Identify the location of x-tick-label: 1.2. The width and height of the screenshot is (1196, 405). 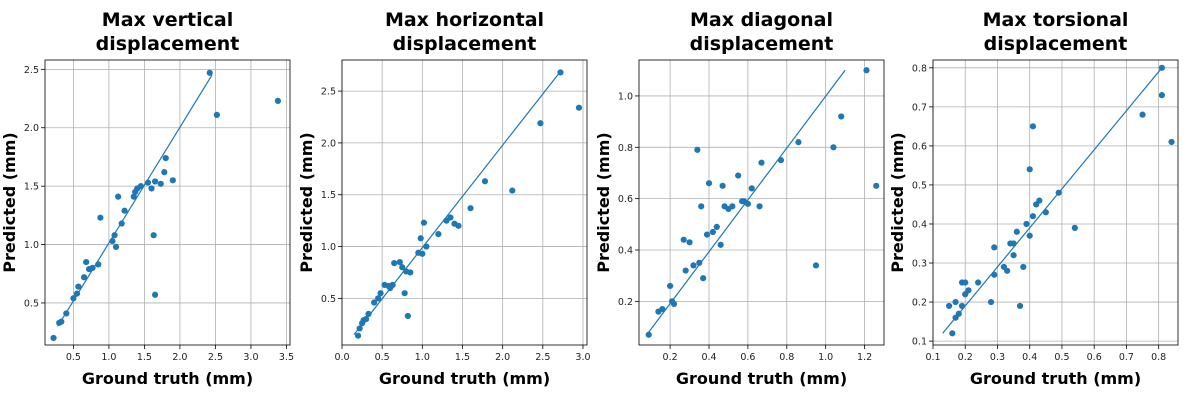
(864, 357).